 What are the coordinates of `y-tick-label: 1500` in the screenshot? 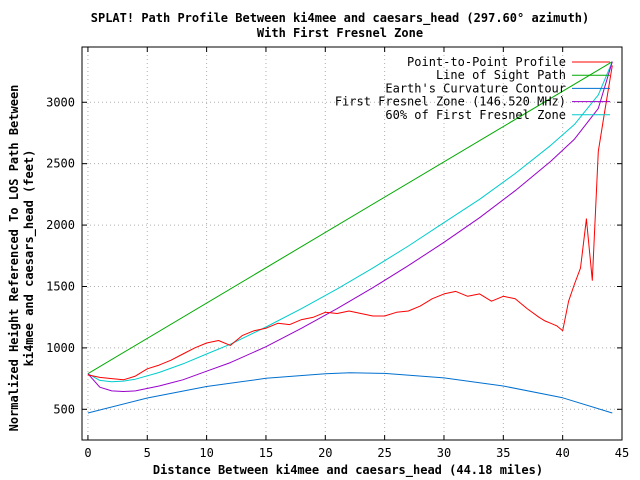 It's located at (60, 286).